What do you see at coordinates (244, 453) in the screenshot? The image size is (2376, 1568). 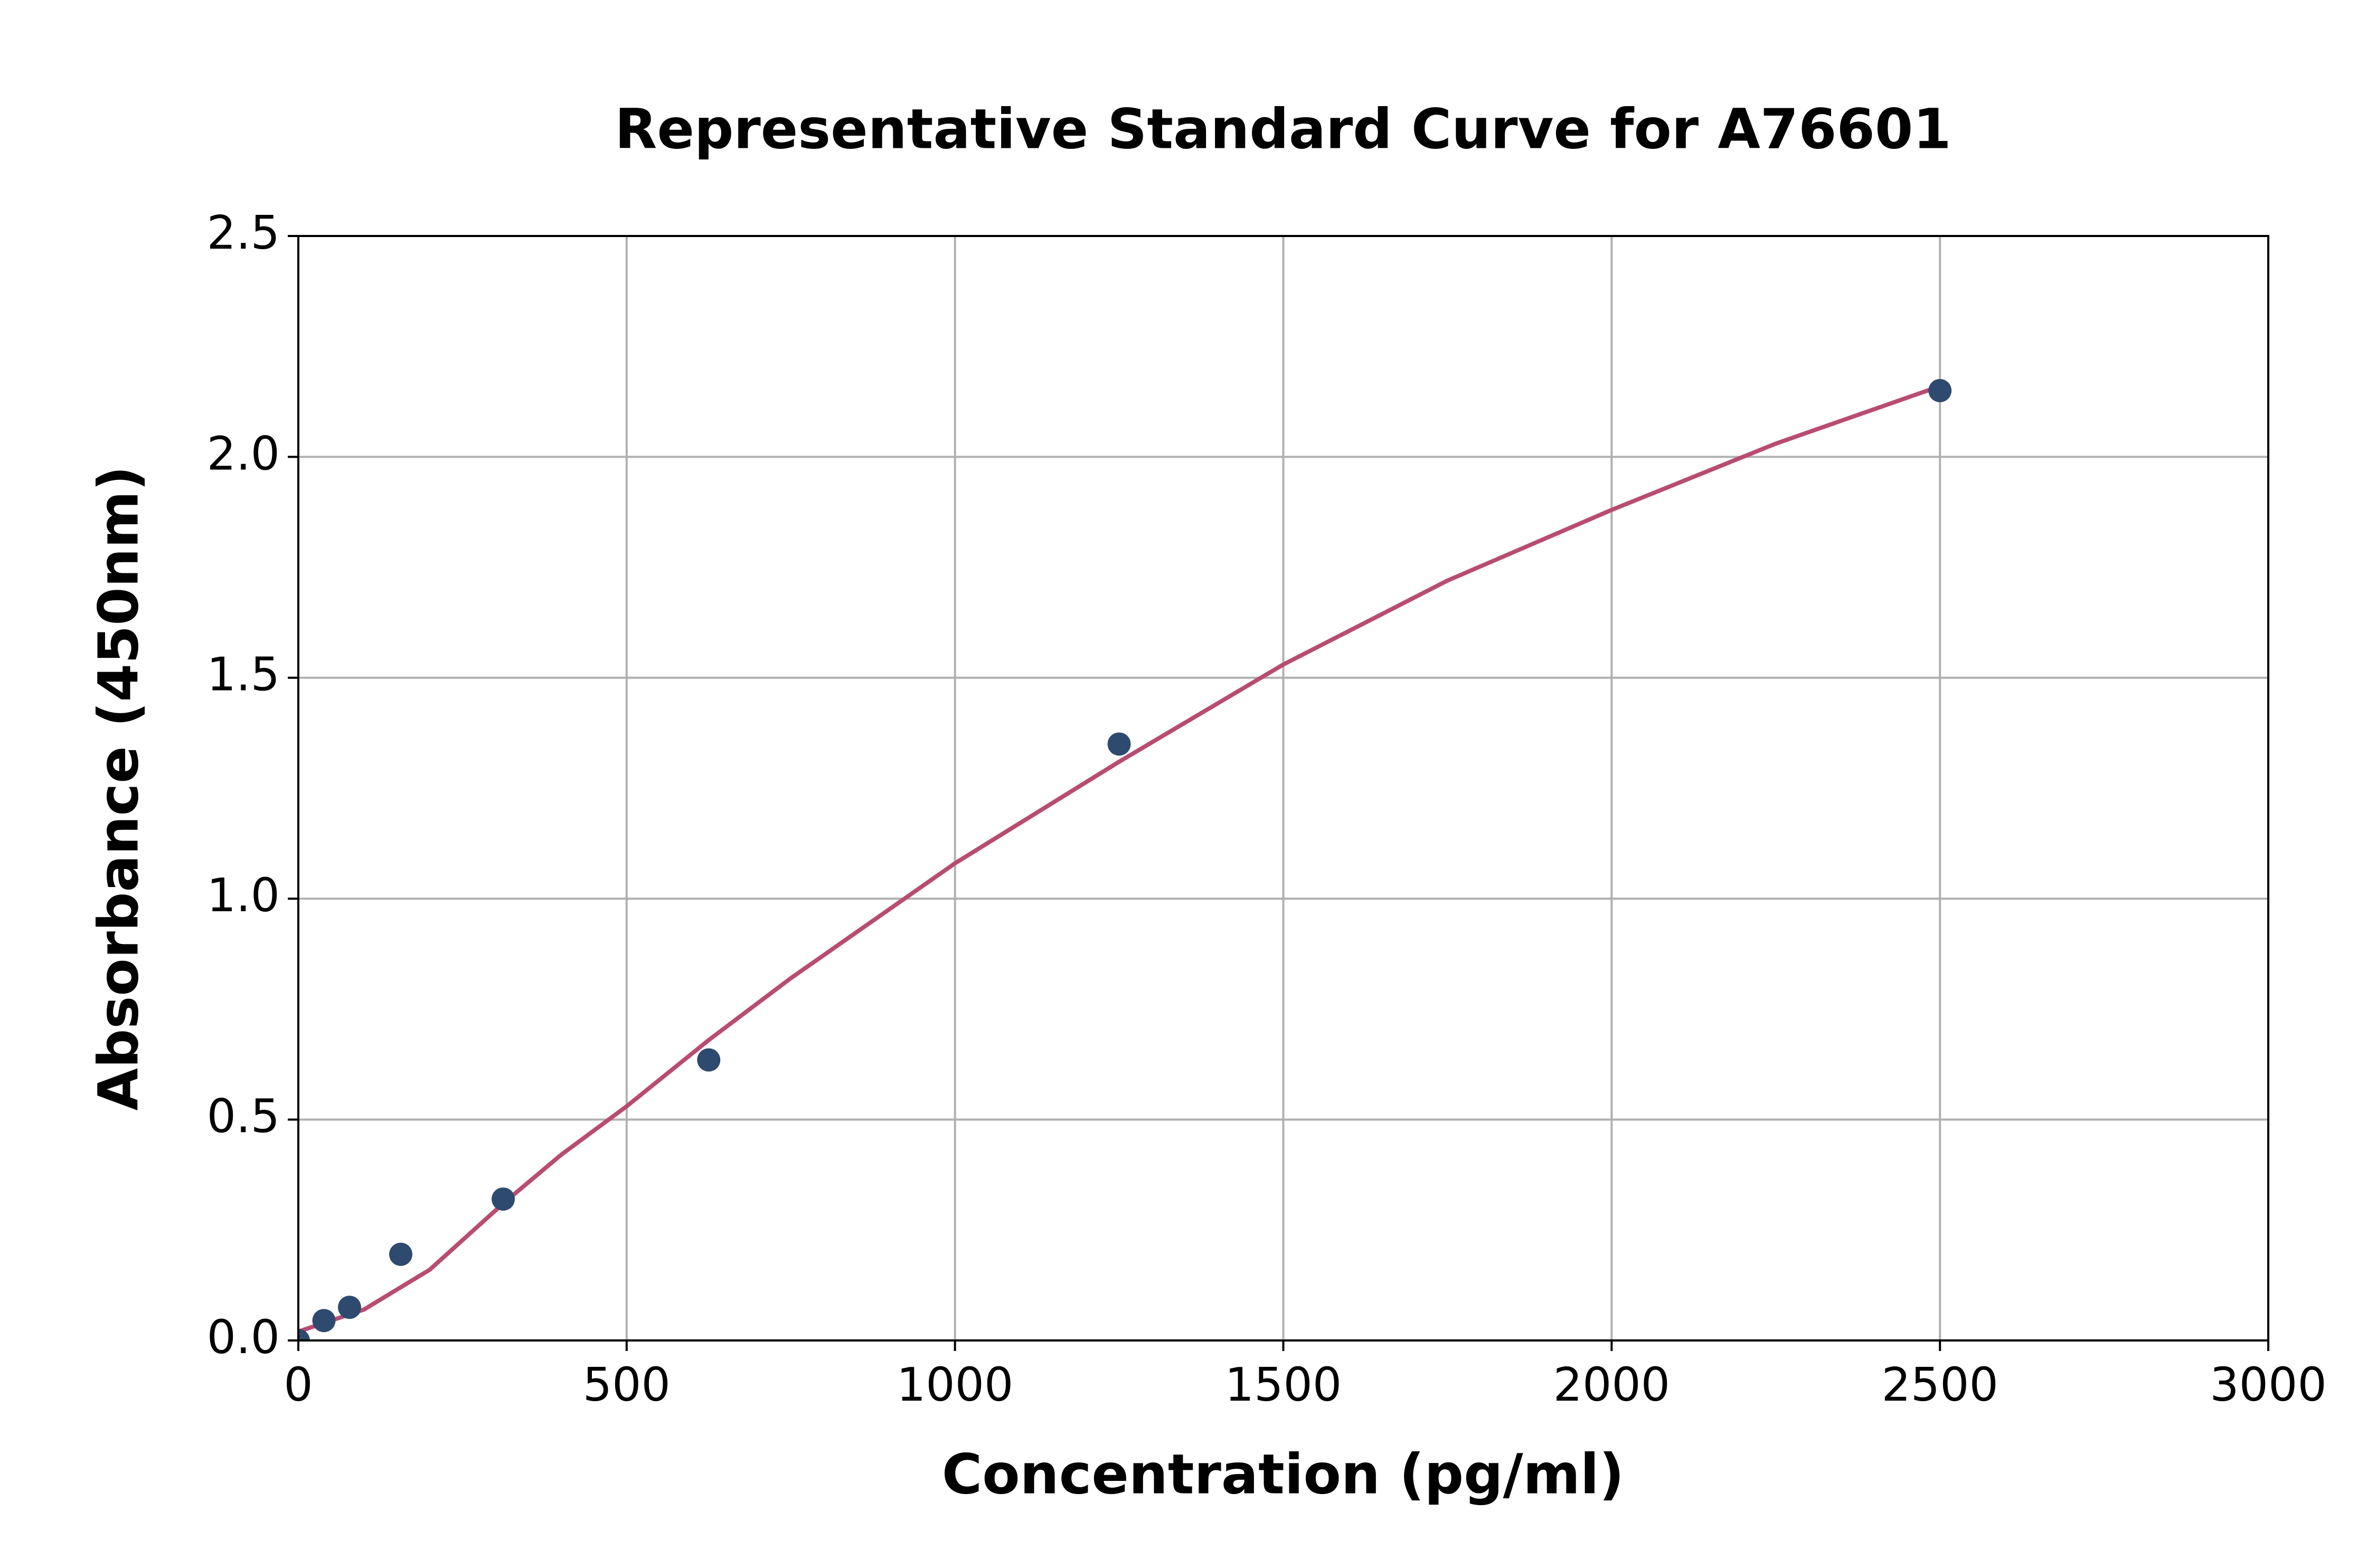 I see `y-tick-label: 2.0` at bounding box center [244, 453].